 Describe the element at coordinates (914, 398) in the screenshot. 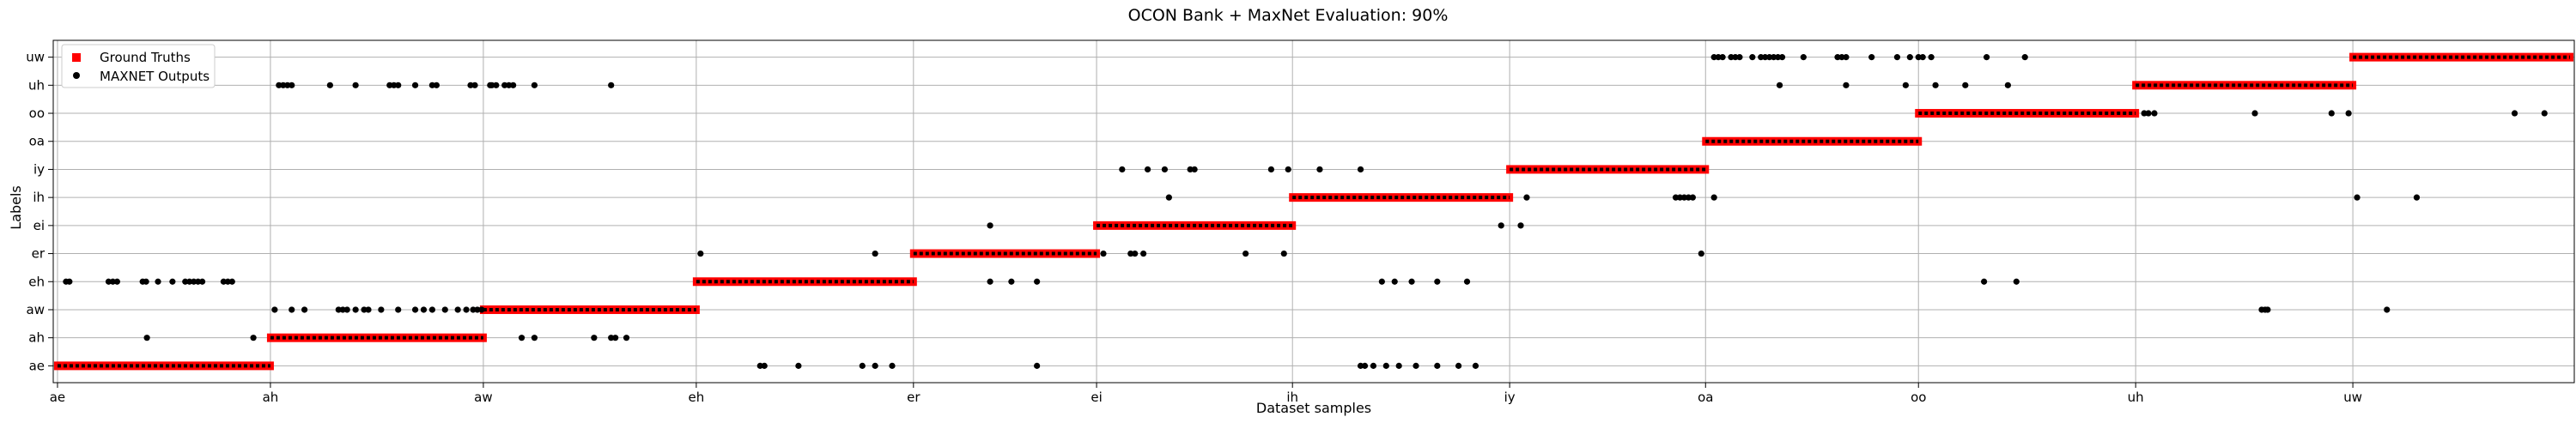

I see `x-tick-label-er: er` at that location.